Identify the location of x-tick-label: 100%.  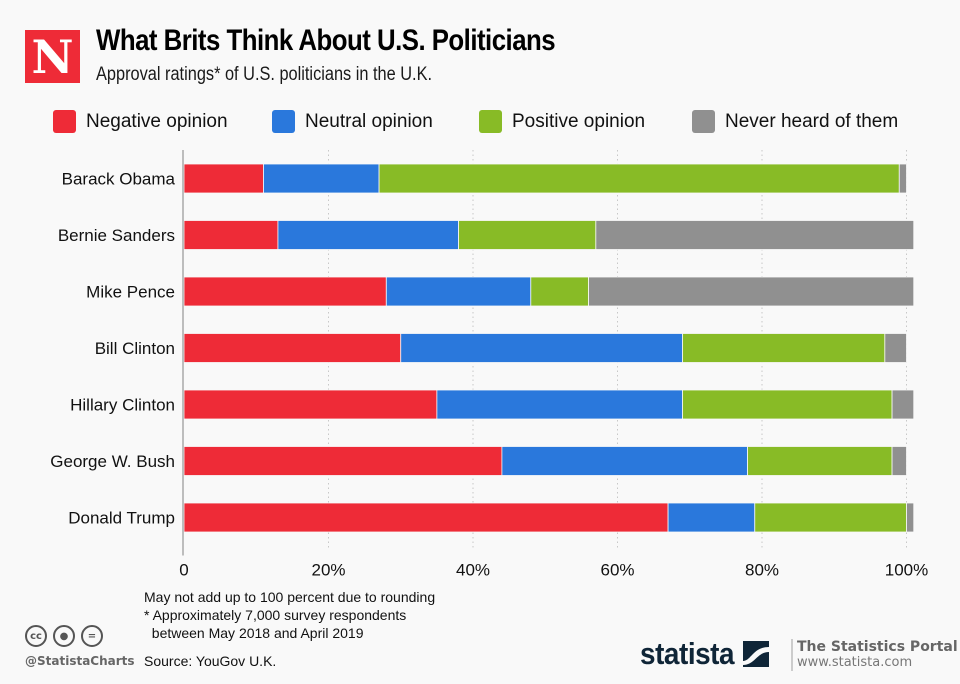
(906, 570).